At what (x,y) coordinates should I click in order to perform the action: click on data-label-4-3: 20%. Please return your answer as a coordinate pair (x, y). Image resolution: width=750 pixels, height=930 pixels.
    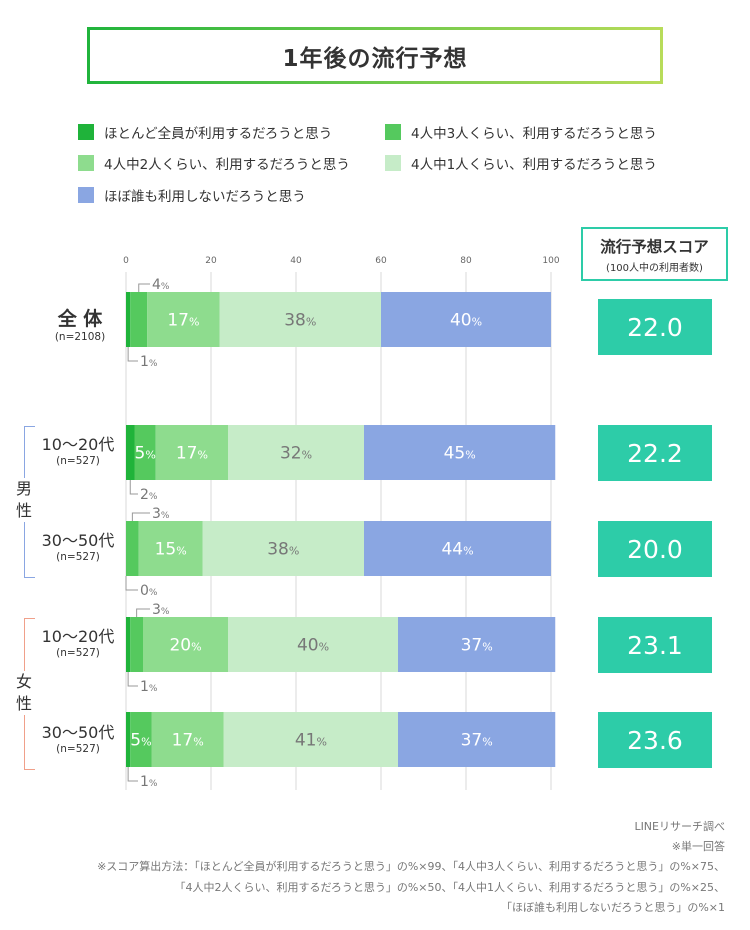
    Looking at the image, I should click on (185, 646).